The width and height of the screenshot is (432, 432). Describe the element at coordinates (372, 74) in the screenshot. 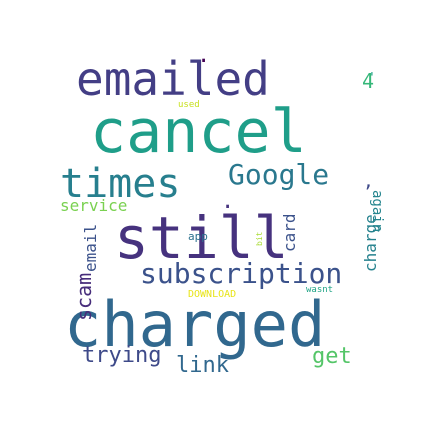

I see `word-dash: -` at that location.